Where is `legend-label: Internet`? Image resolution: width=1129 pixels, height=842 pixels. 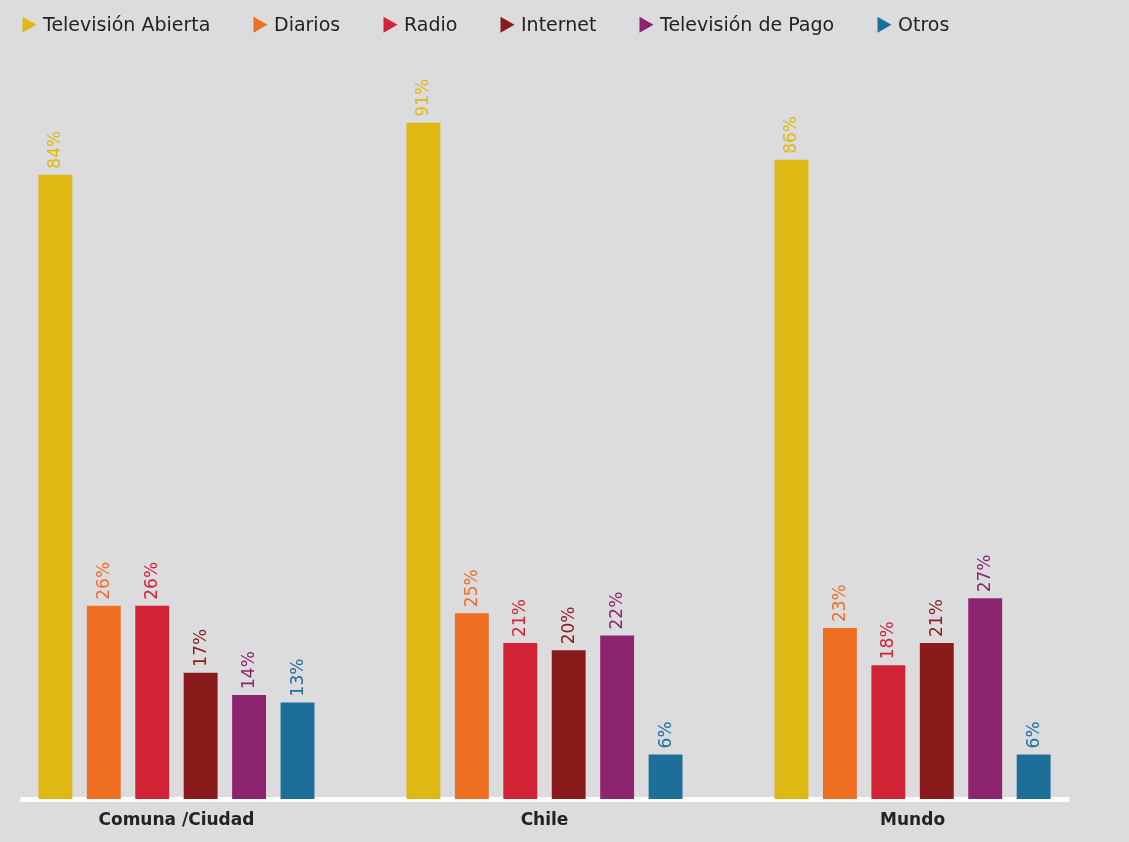
legend-label: Internet is located at coordinates (559, 23).